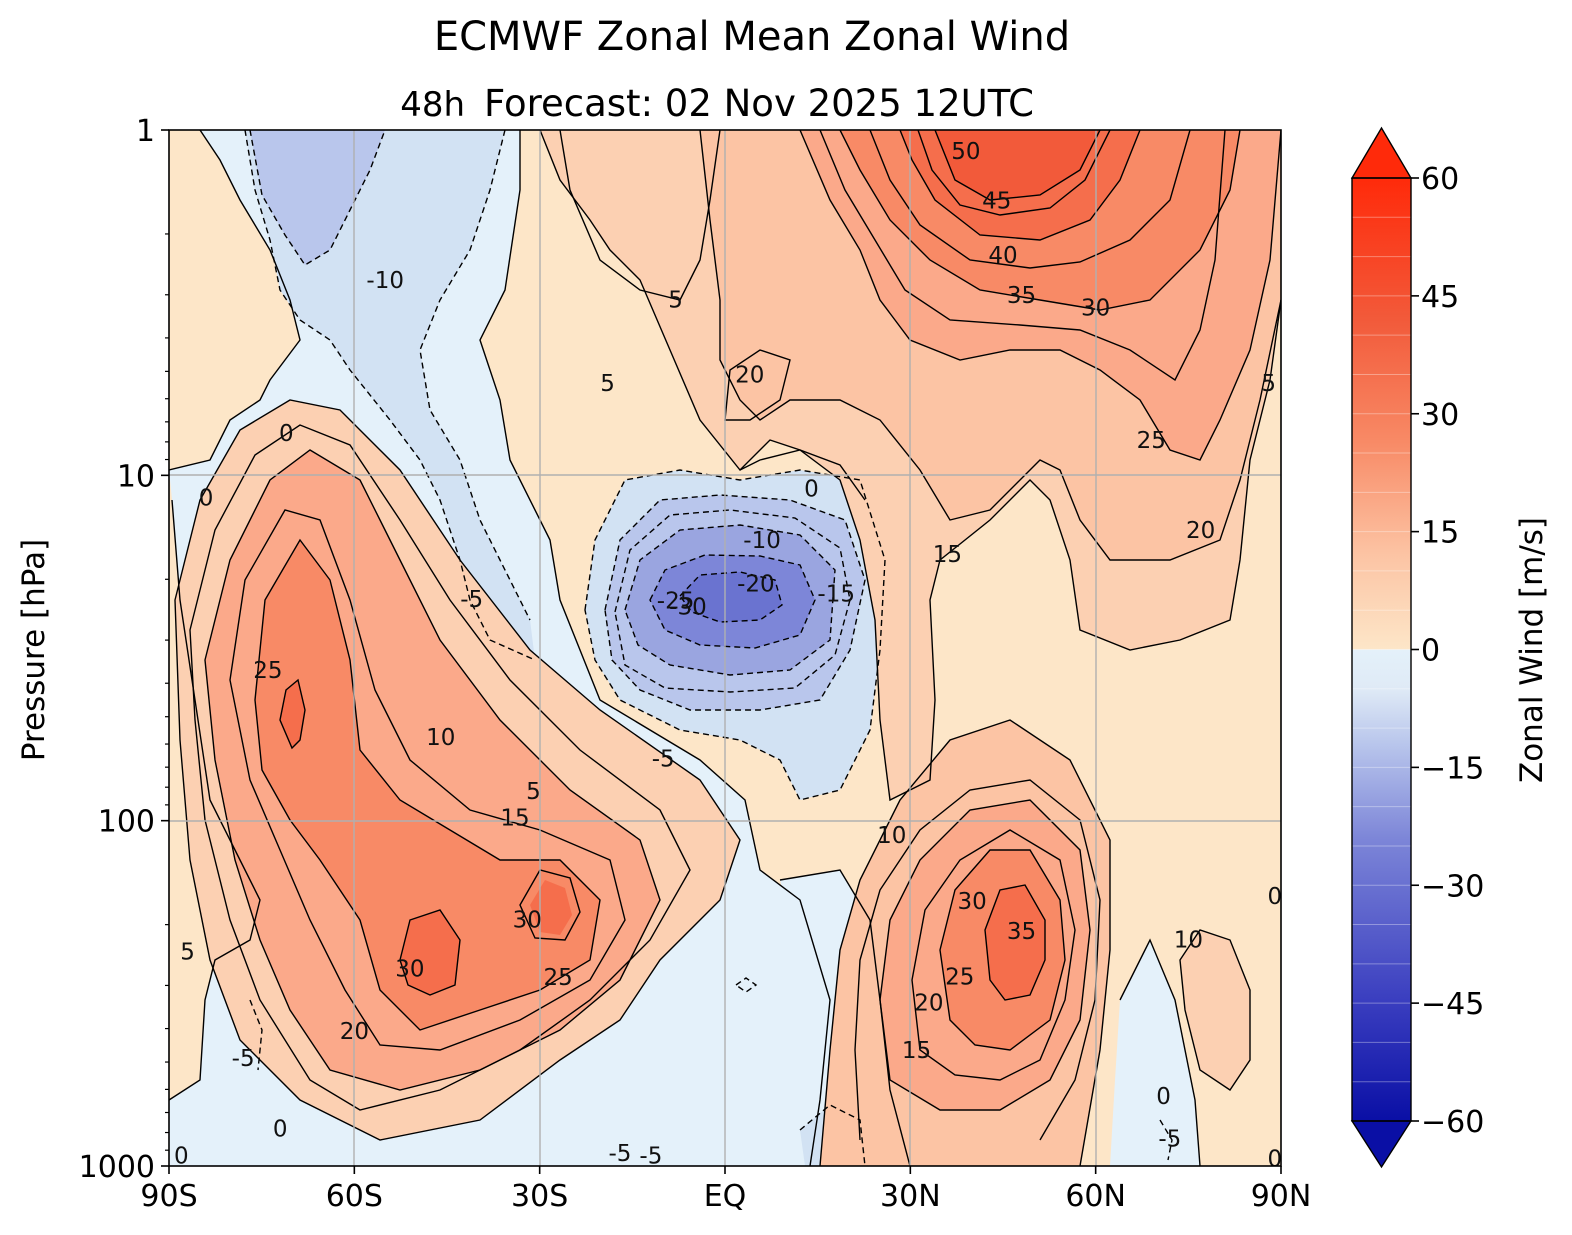 The height and width of the screenshot is (1235, 1572). Describe the element at coordinates (845, 1017) in the screenshot. I see `contour-north-zero` at that location.